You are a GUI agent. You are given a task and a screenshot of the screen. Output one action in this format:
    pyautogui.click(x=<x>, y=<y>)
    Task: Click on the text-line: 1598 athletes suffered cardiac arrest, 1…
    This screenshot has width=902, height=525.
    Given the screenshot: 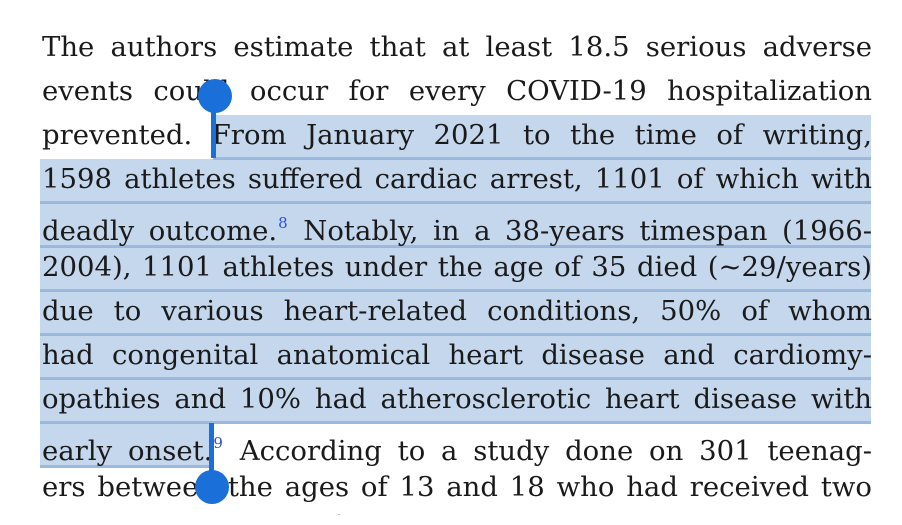 What is the action you would take?
    pyautogui.click(x=457, y=179)
    